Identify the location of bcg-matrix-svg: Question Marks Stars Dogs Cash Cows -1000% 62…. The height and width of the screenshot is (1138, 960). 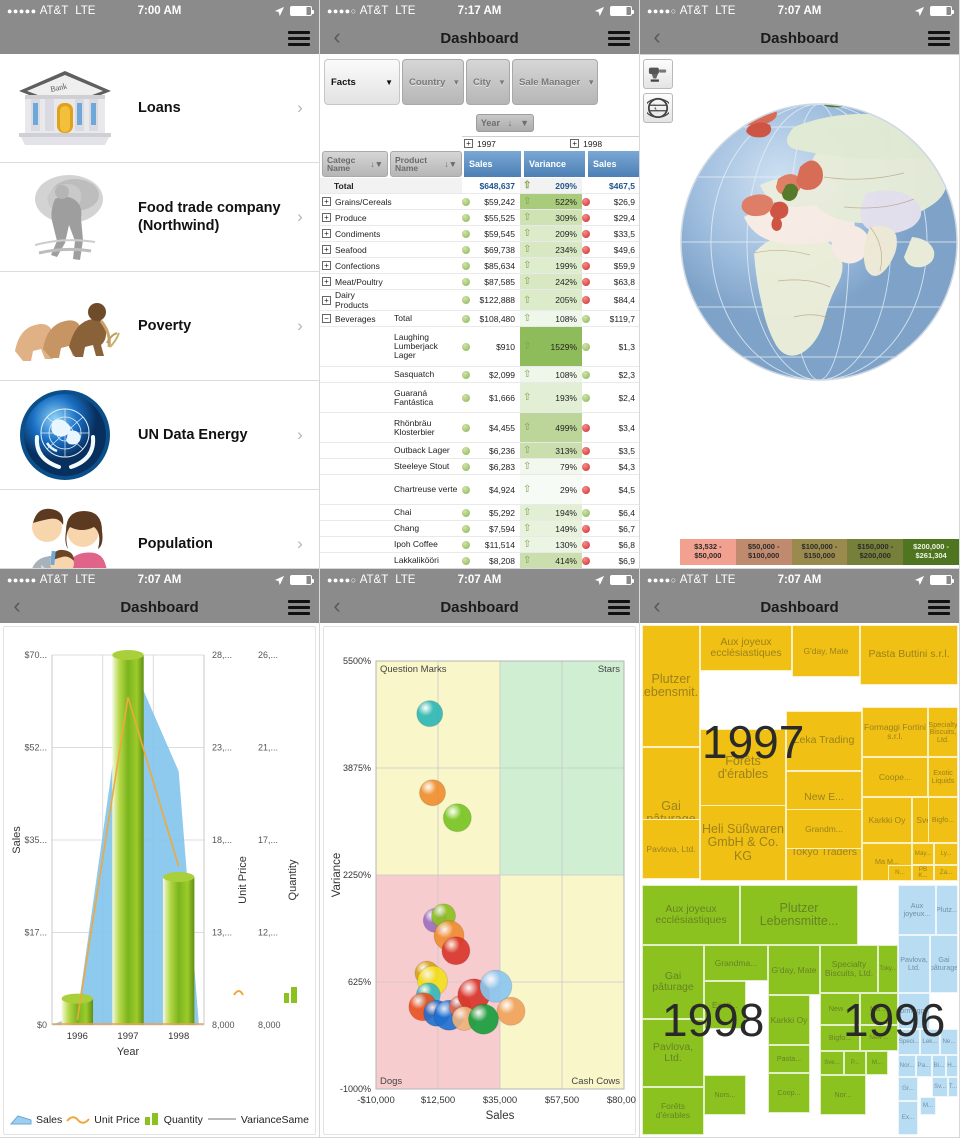
(481, 878).